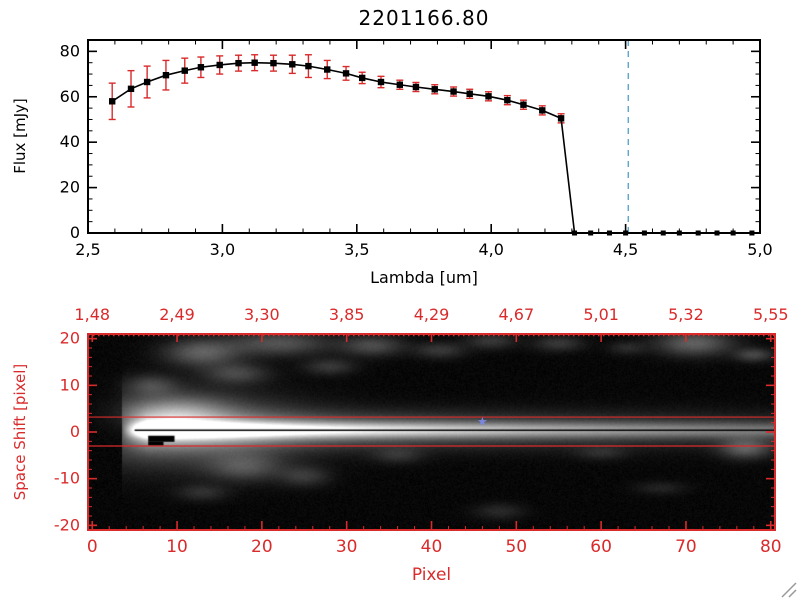 This screenshot has width=800, height=600. Describe the element at coordinates (625, 249) in the screenshot. I see `svg-text: 4,5` at that location.